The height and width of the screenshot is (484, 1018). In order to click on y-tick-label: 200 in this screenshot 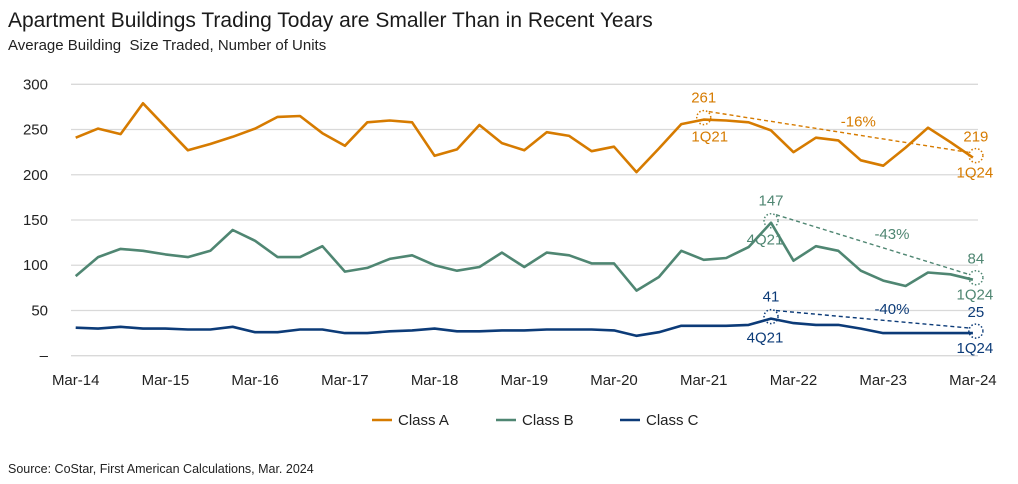, I will do `click(35, 175)`.